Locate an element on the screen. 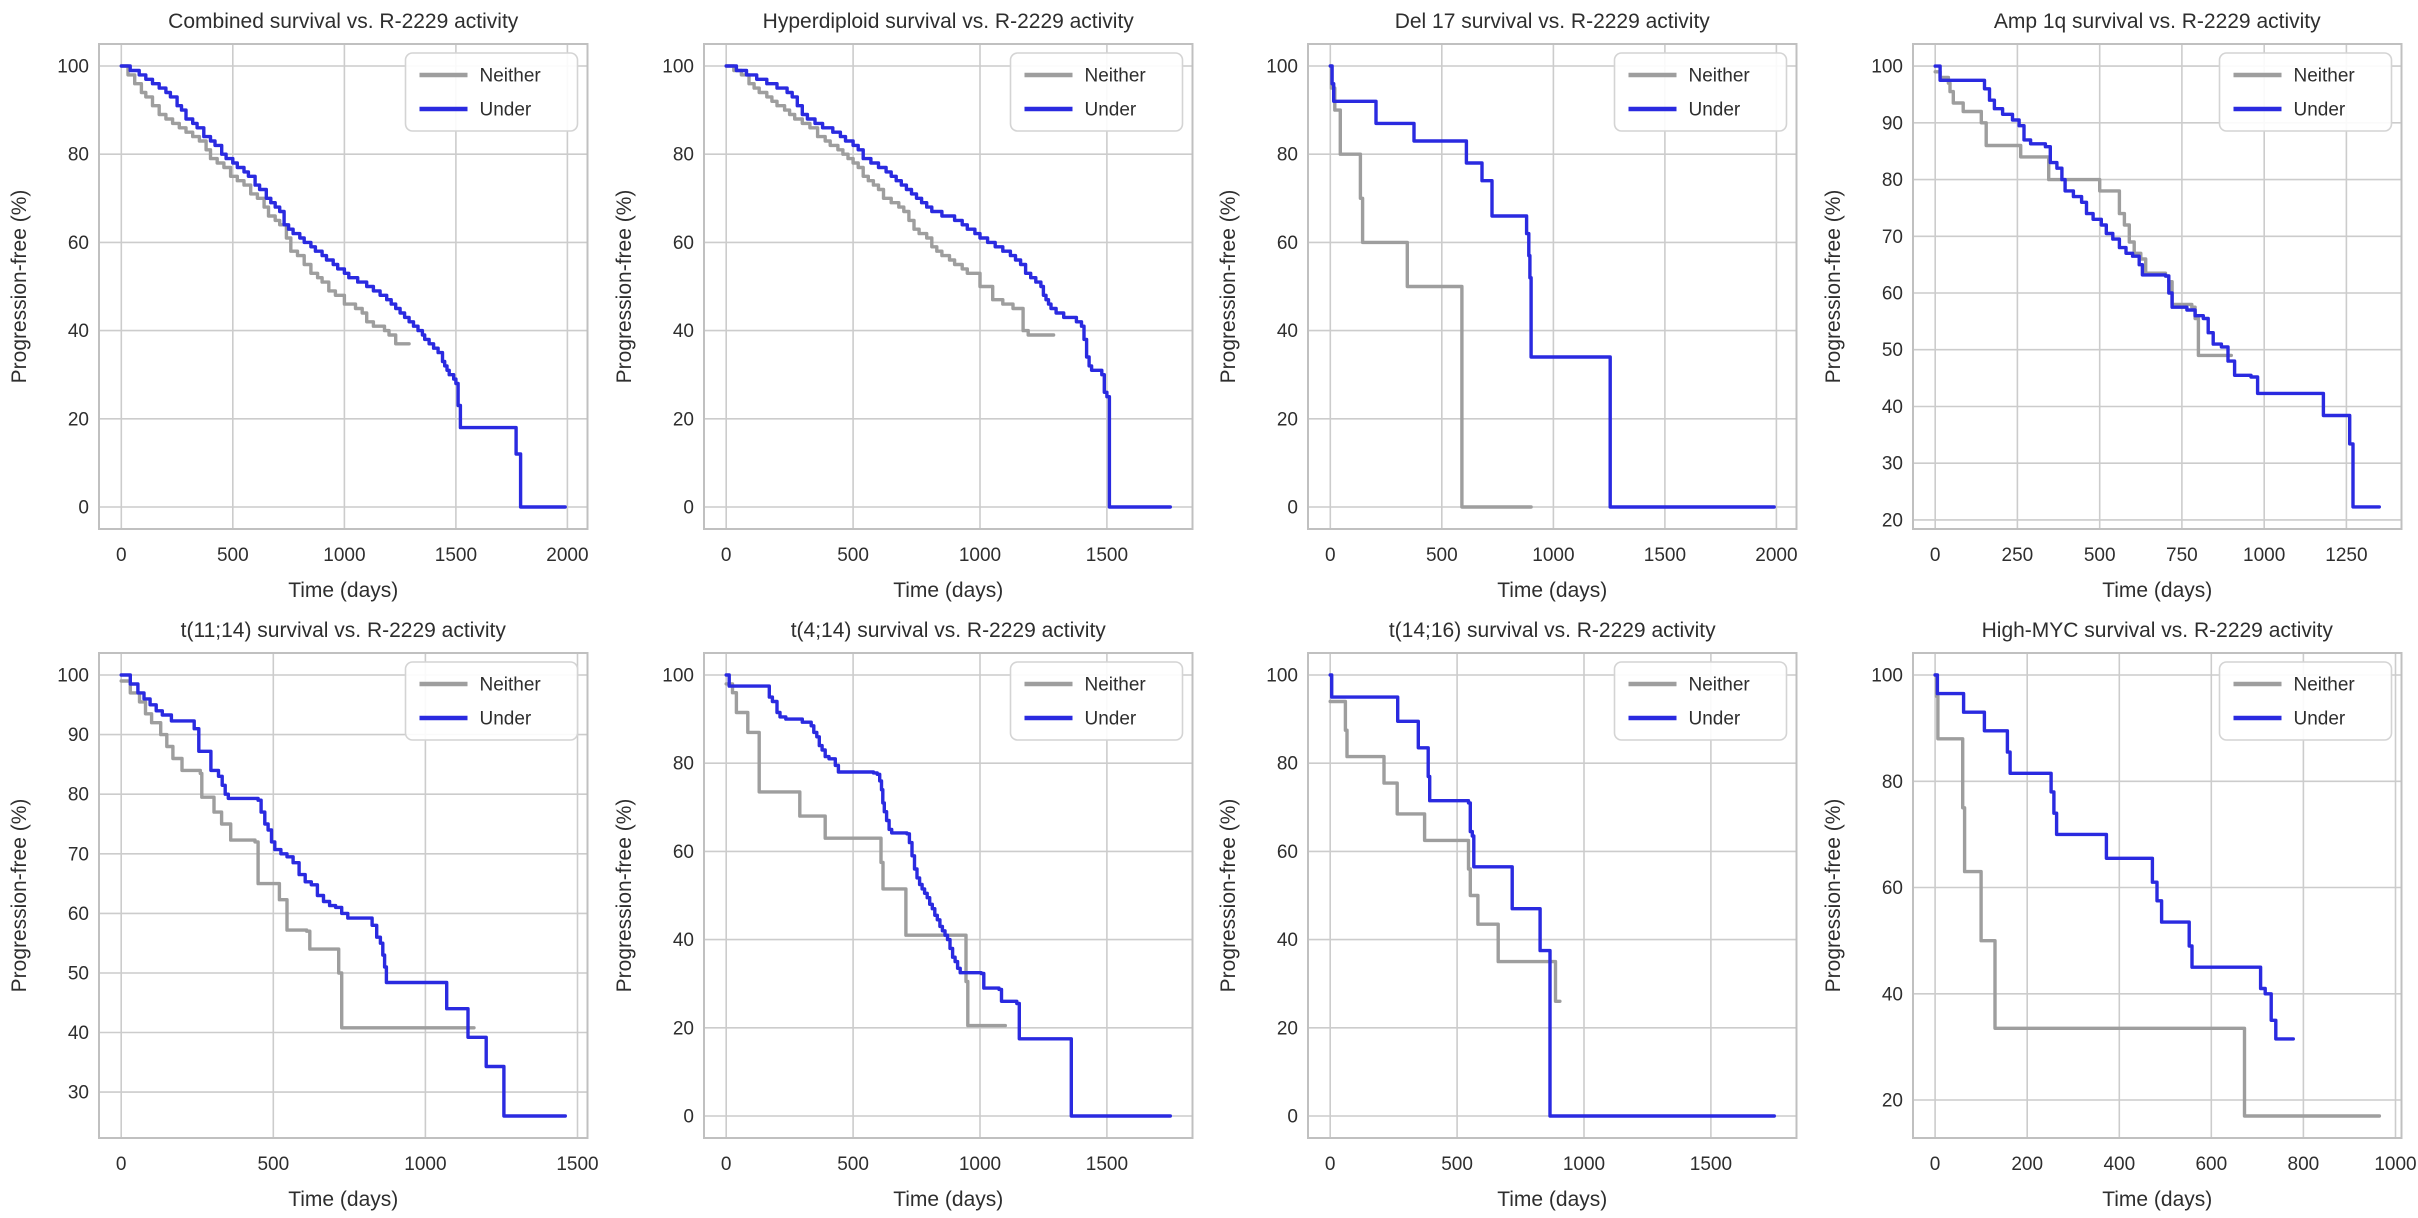  x-tick-label: 750 is located at coordinates (2182, 555).